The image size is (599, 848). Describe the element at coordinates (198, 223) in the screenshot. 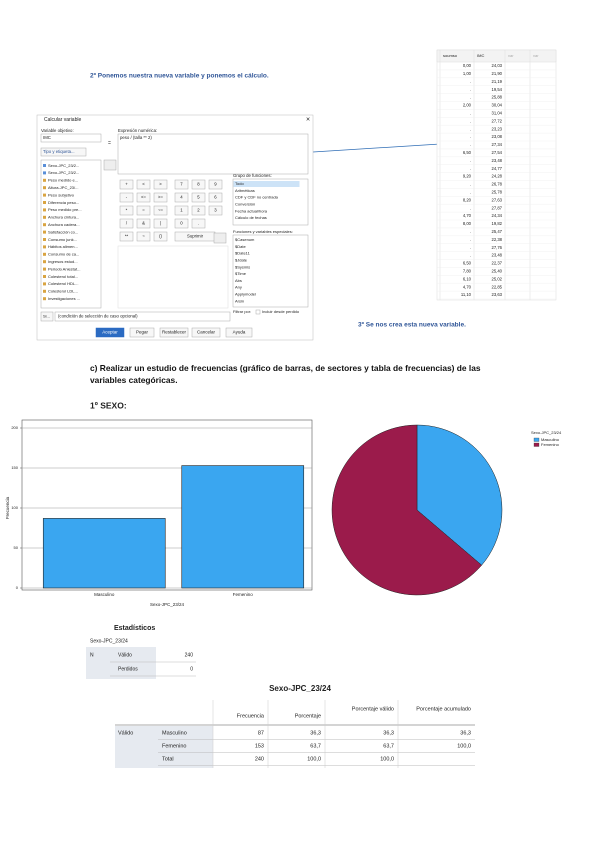

I see `key-label: .` at that location.